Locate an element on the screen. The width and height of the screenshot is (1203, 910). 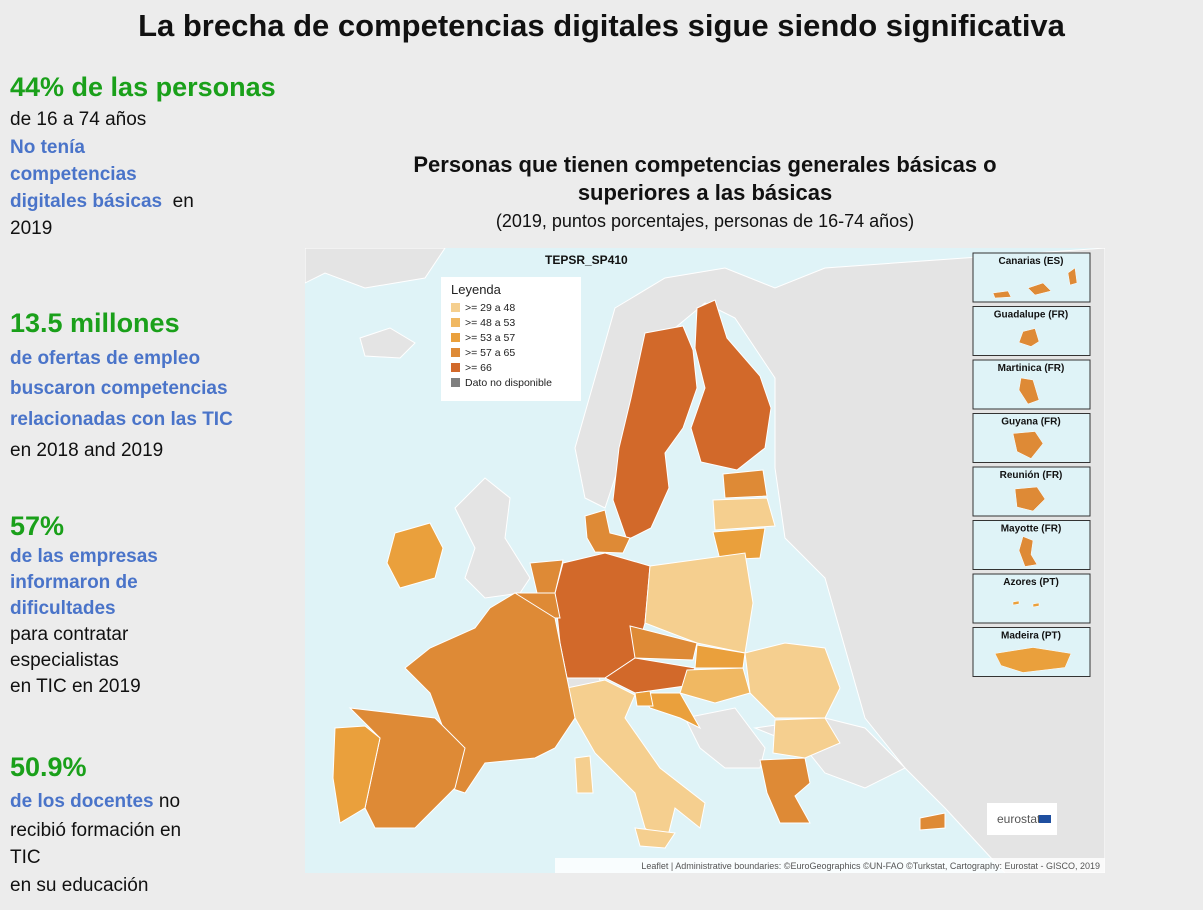
stat-plain: especialistas is located at coordinates (64, 660).